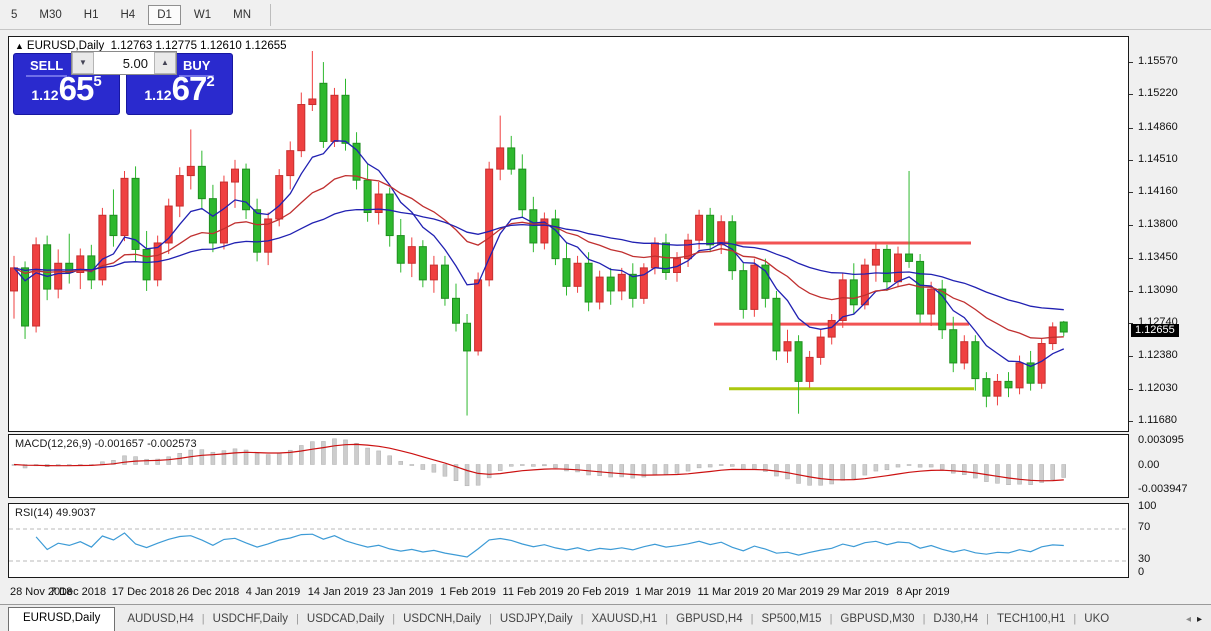 The height and width of the screenshot is (631, 1211). Describe the element at coordinates (19, 46) in the screenshot. I see `collapse-triangle-icon: ▲` at that location.